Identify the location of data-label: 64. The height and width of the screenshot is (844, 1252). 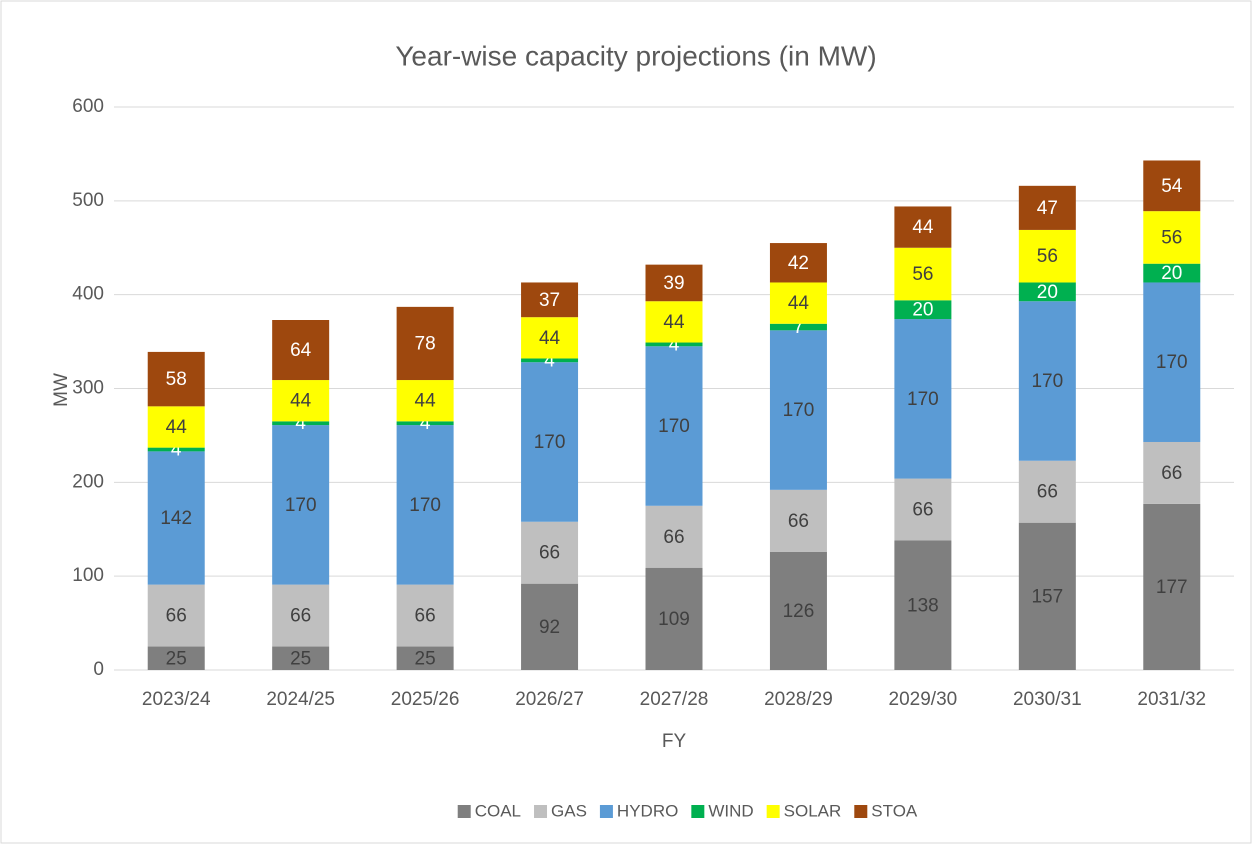
(301, 350).